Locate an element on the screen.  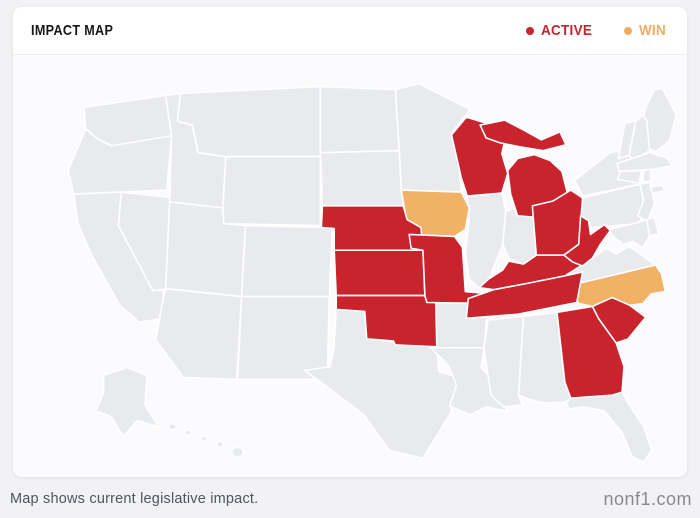
state-NM is located at coordinates (283, 337).